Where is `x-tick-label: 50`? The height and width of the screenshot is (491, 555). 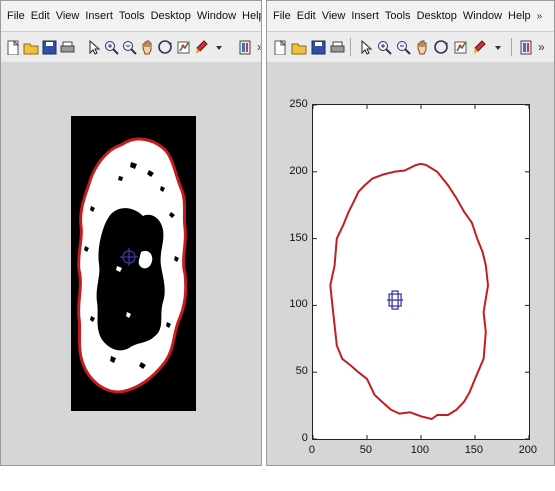
x-tick-label: 50 is located at coordinates (366, 450).